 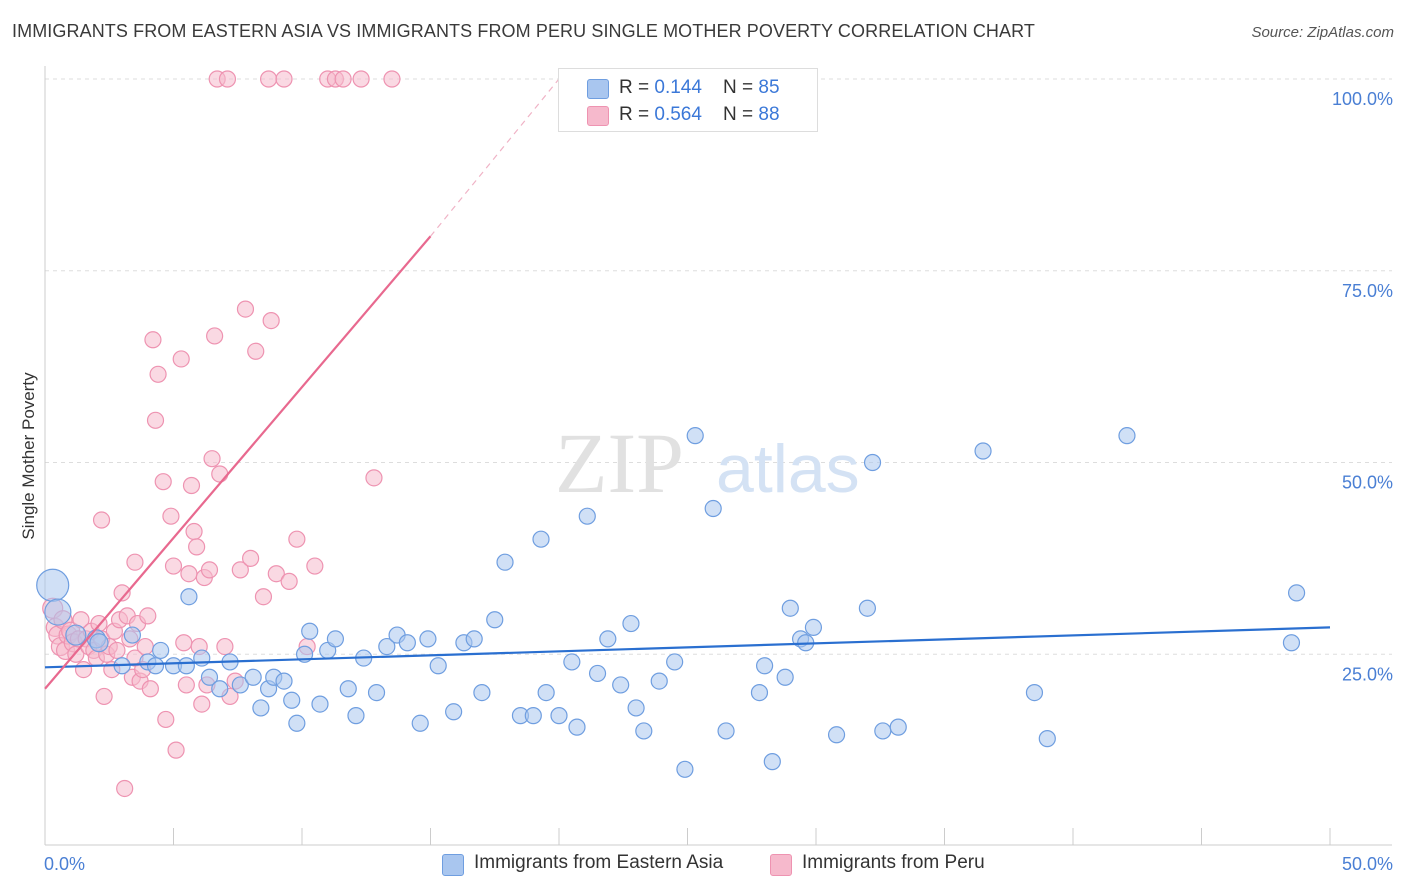 I want to click on y-tick-labels: 100.0% 75.0% 50.0% 25.0%, so click(x=1362, y=386).